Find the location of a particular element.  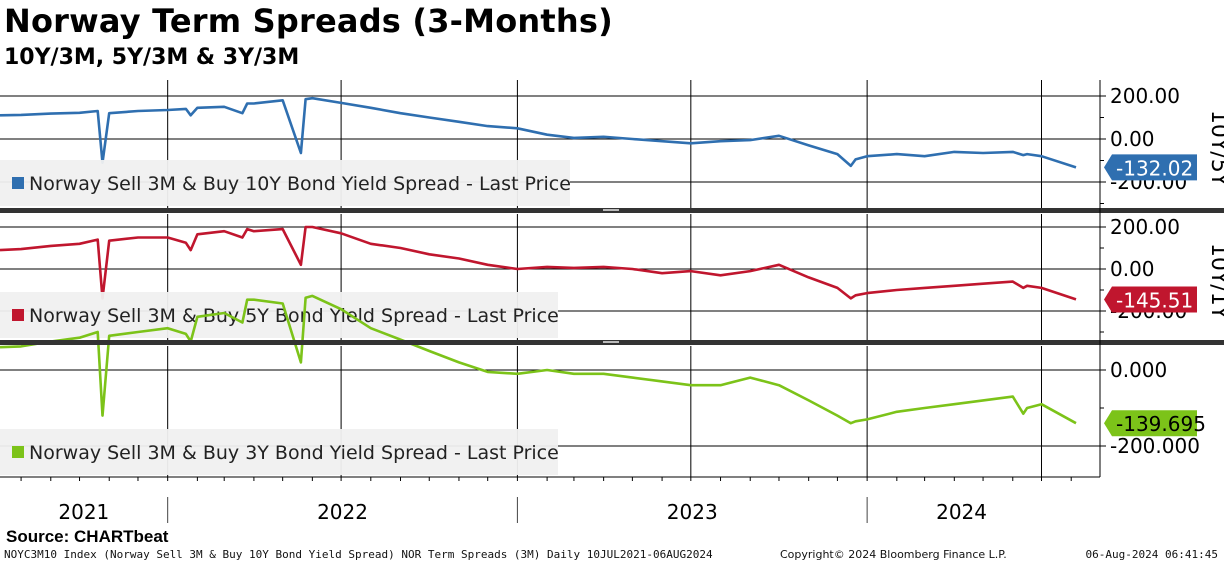

chart-title: Norway Term Spreads (3-Months) is located at coordinates (308, 21).